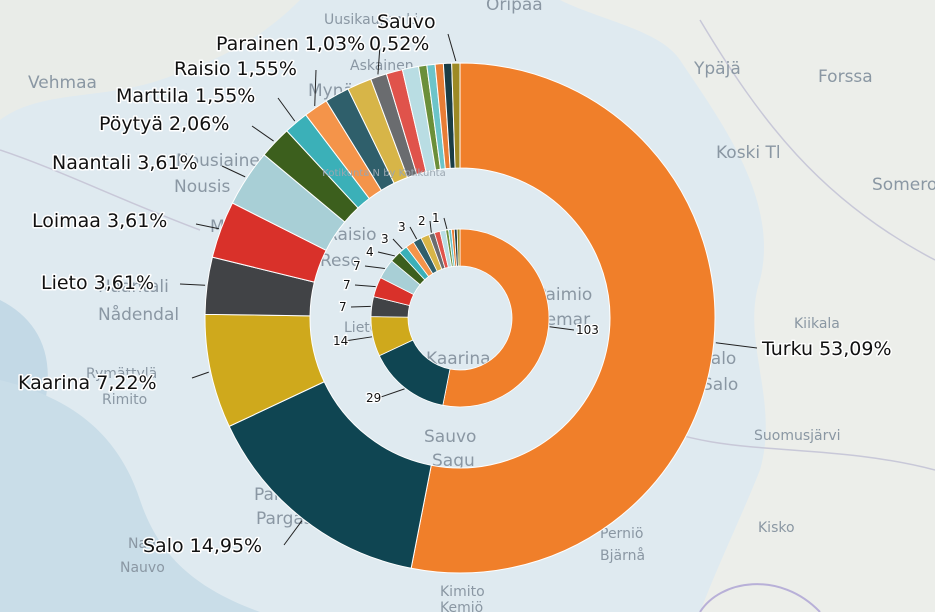 The height and width of the screenshot is (612, 935). I want to click on outer-slice-label: Pöytyä 2,06%, so click(164, 124).